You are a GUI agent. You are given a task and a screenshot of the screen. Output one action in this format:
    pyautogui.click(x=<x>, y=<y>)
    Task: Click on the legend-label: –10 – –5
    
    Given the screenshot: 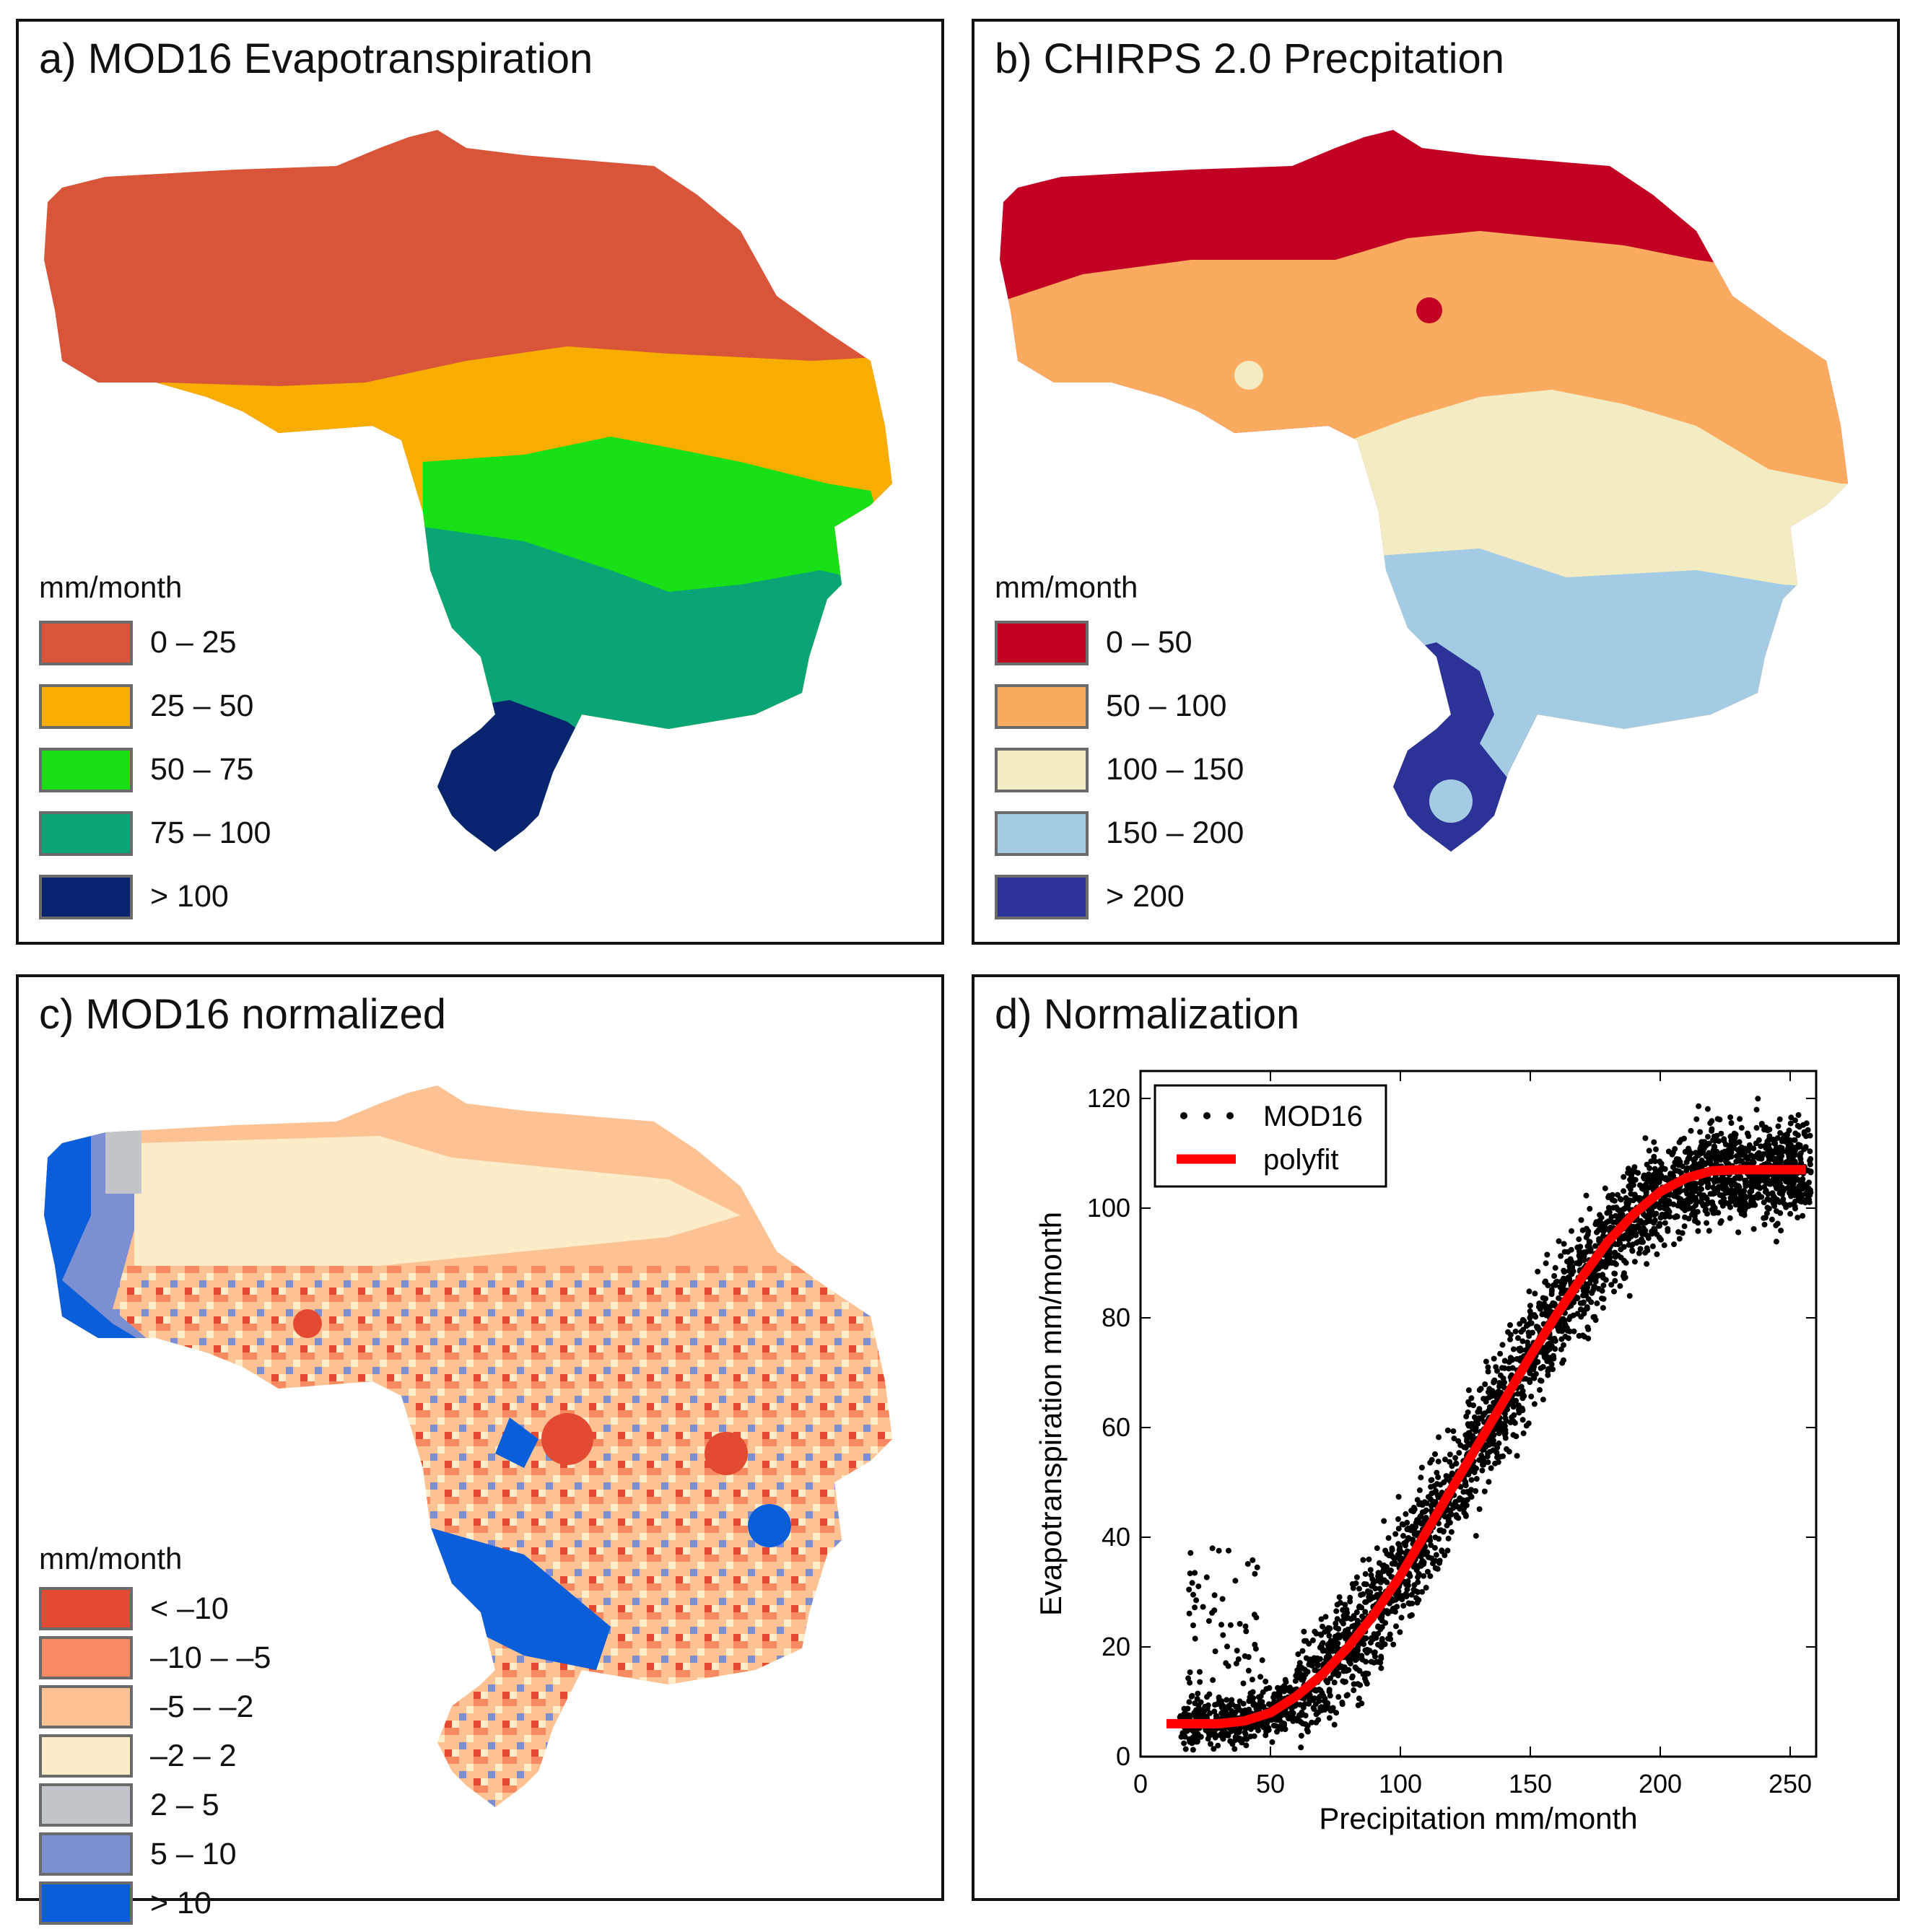 What is the action you would take?
    pyautogui.click(x=210, y=1657)
    